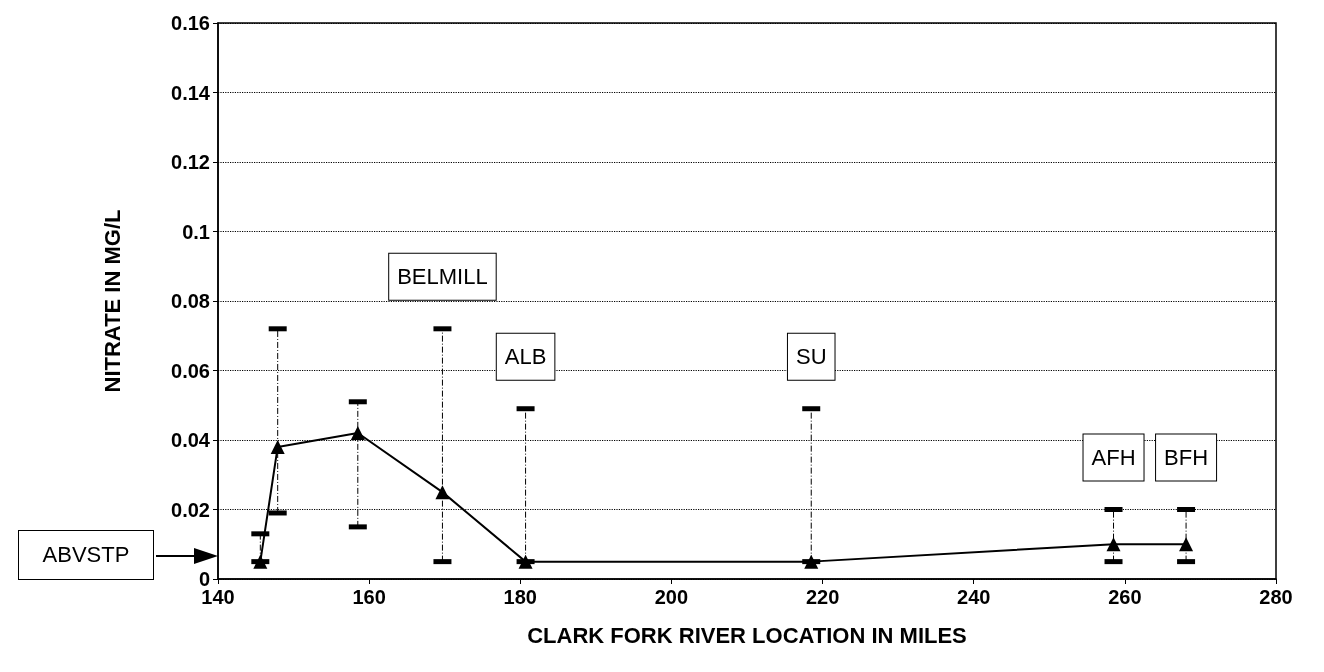 The height and width of the screenshot is (672, 1324). I want to click on y-tick-label: 0.14, so click(191, 92).